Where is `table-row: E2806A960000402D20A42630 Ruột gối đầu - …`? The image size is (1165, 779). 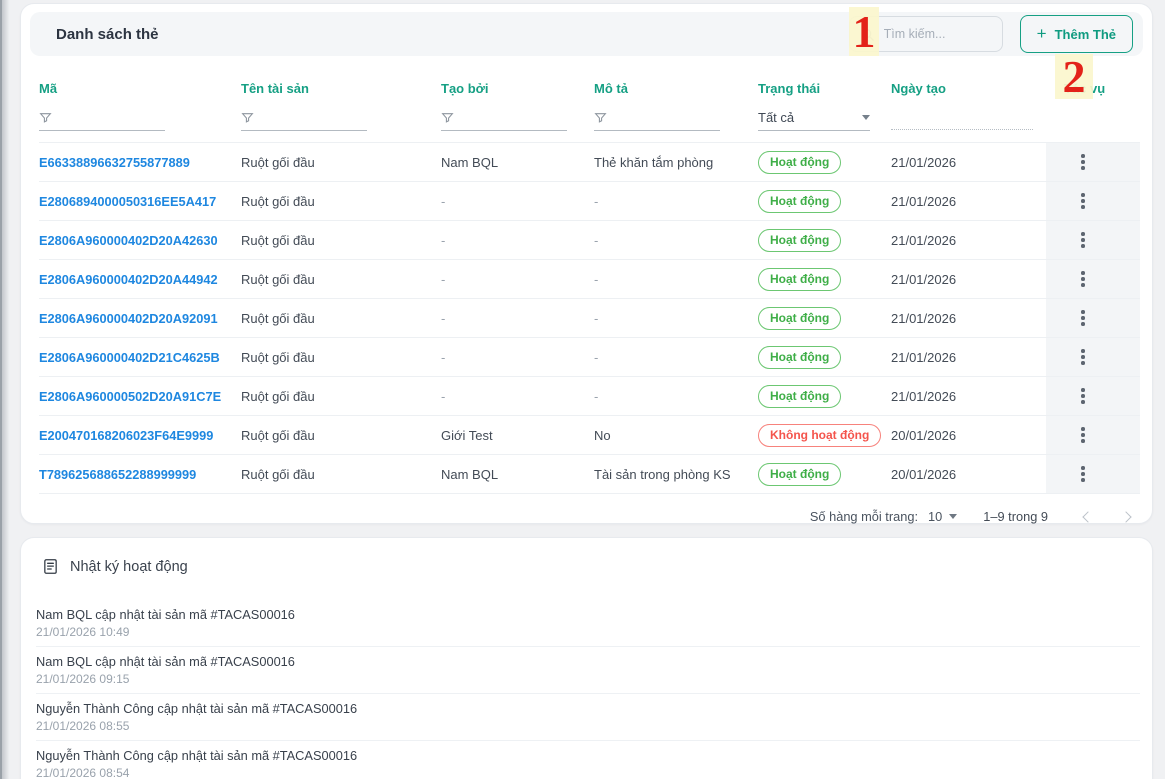 table-row: E2806A960000402D20A42630 Ruột gối đầu - … is located at coordinates (589, 240).